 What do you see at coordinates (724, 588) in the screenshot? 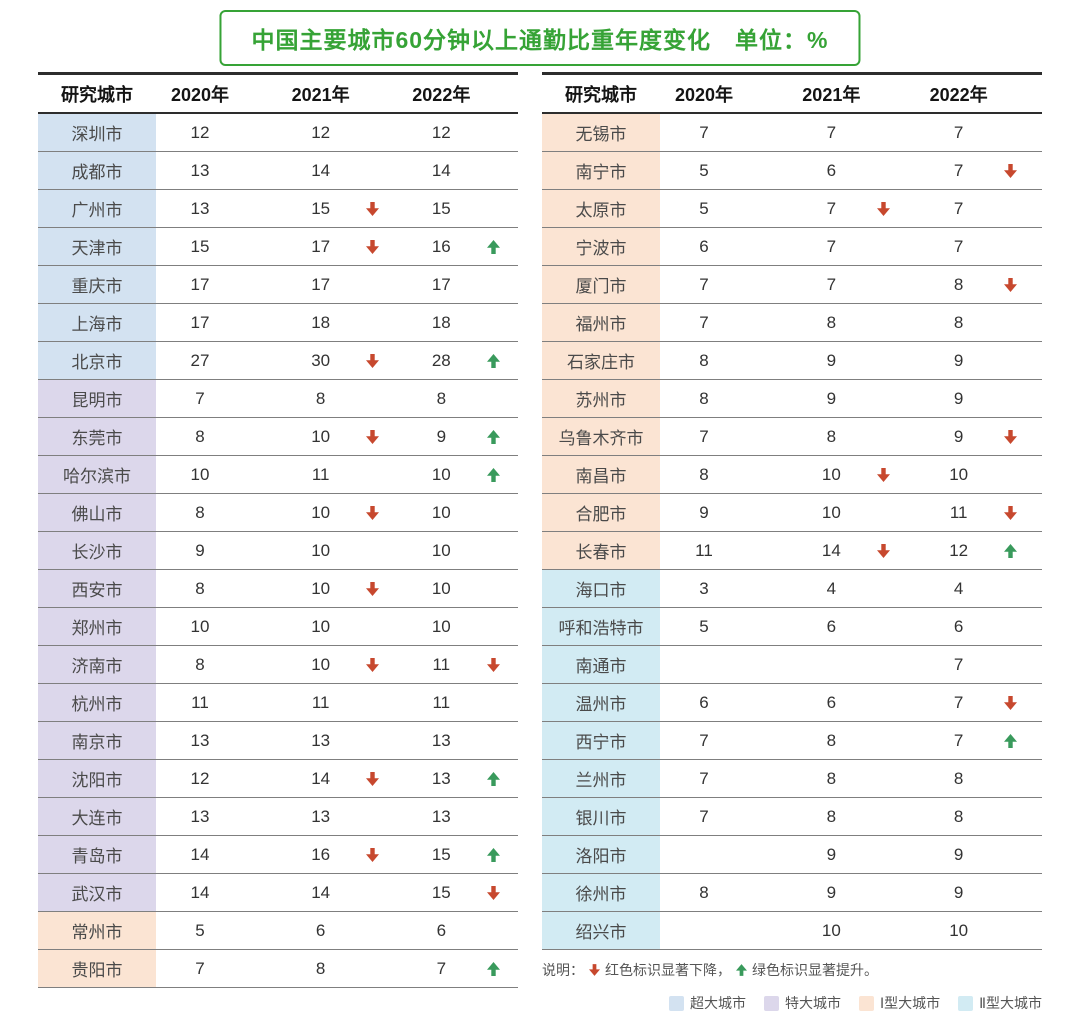
I see `value-cell: 3` at bounding box center [724, 588].